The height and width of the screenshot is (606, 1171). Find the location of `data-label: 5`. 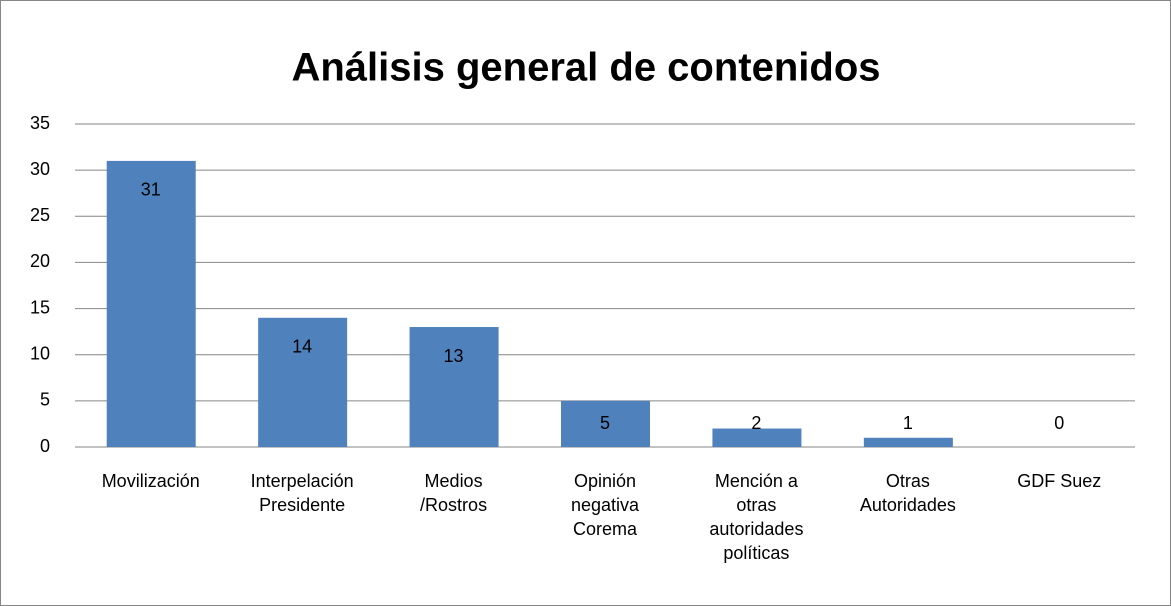

data-label: 5 is located at coordinates (605, 423).